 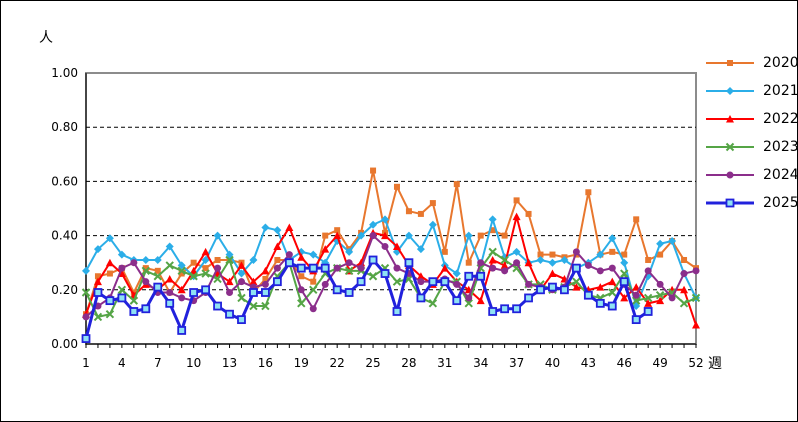 I want to click on legend-item-2020: 2020, so click(x=751, y=63).